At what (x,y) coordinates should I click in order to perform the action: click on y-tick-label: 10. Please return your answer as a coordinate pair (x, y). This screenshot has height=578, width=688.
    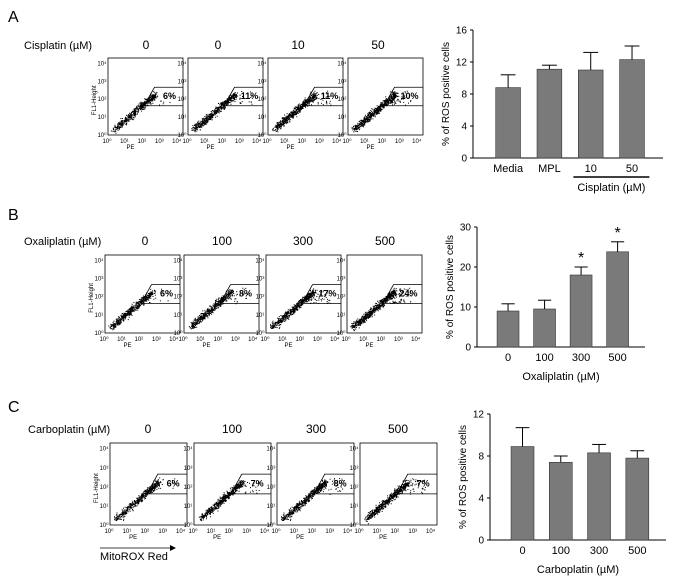
    Looking at the image, I should click on (466, 308).